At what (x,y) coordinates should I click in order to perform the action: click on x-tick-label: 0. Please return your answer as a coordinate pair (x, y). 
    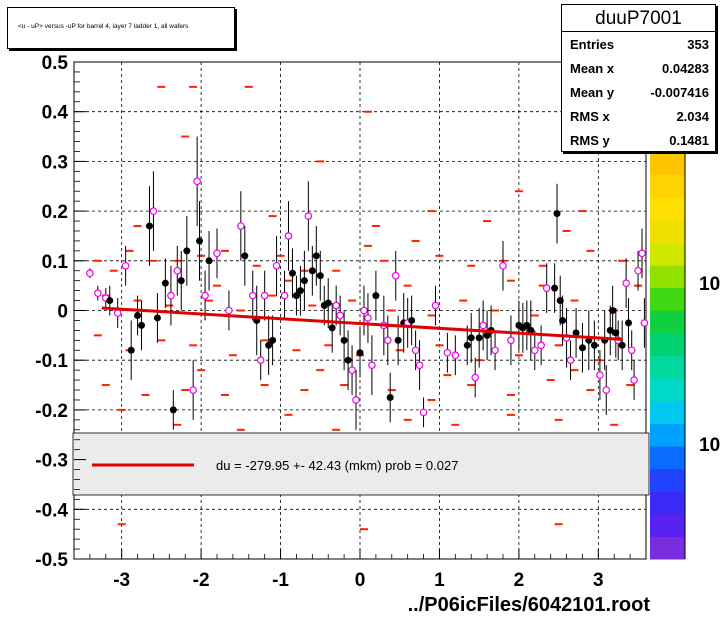
    Looking at the image, I should click on (360, 580).